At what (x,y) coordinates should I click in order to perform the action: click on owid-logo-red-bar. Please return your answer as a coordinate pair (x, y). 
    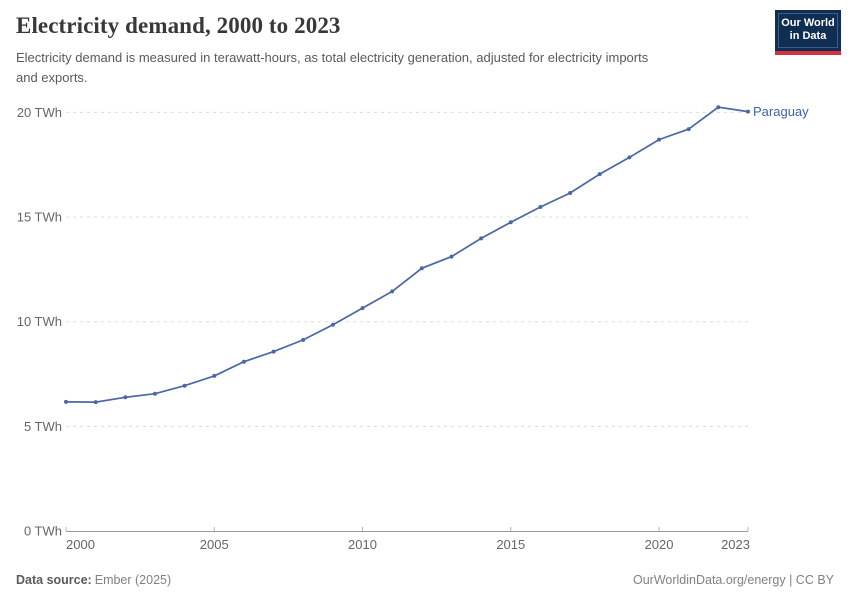
    Looking at the image, I should click on (808, 53).